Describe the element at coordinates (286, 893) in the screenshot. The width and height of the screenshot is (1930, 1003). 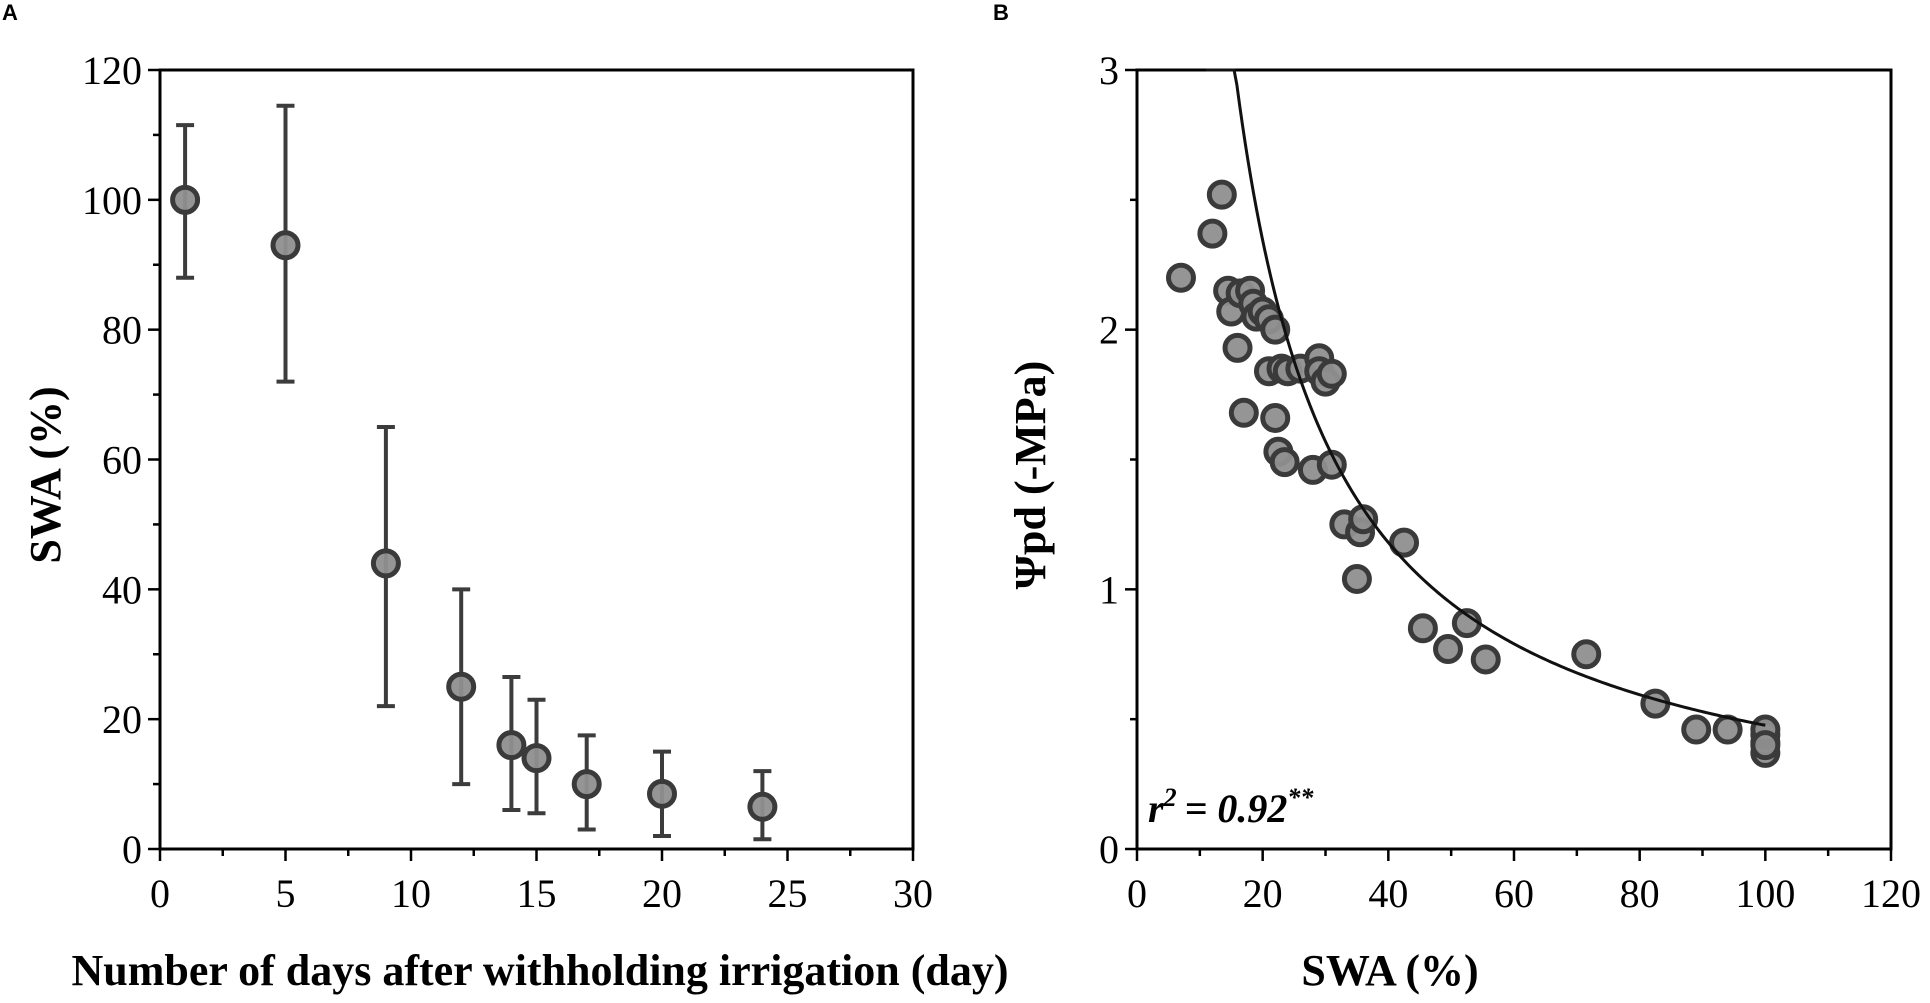
I see `x-tick-label: 5` at that location.